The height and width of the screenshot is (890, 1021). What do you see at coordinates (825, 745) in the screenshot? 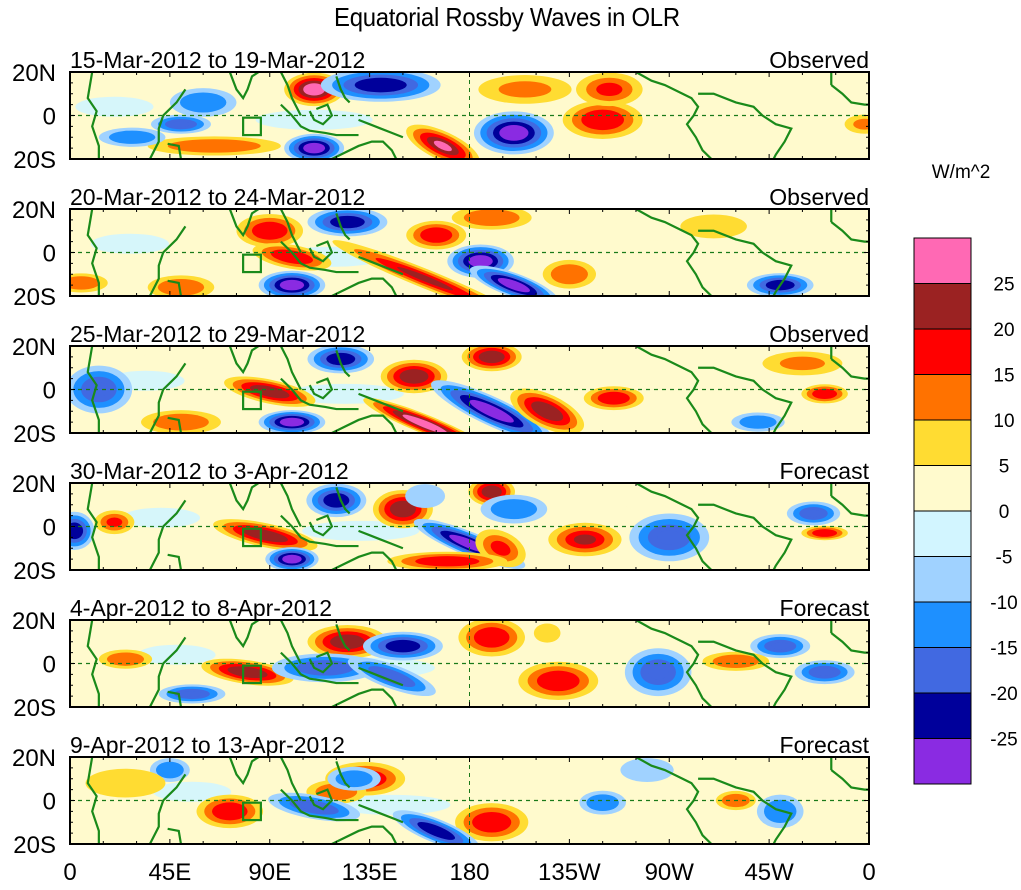
I see `panel-status-label: Forecast` at bounding box center [825, 745].